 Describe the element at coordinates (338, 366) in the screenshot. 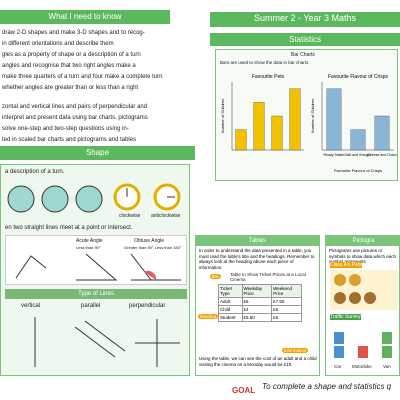

I see `label: Car` at that location.